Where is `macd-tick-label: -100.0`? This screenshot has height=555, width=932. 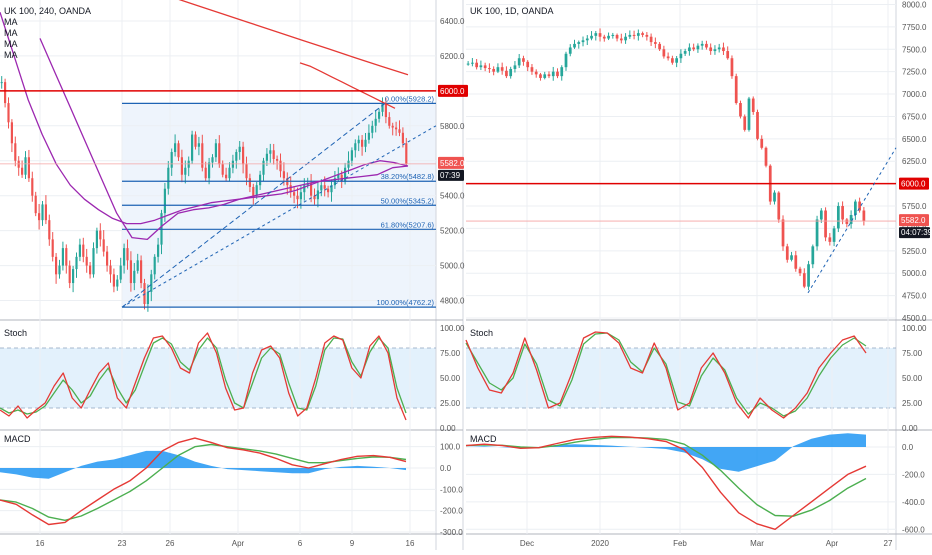
macd-tick-label: -100.0 is located at coordinates (451, 489).